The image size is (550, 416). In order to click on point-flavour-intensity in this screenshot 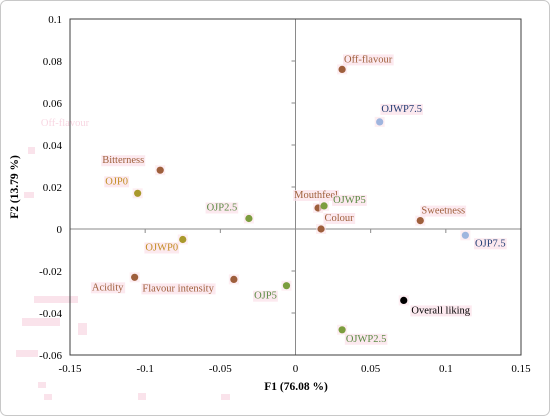, I will do `click(234, 279)`.